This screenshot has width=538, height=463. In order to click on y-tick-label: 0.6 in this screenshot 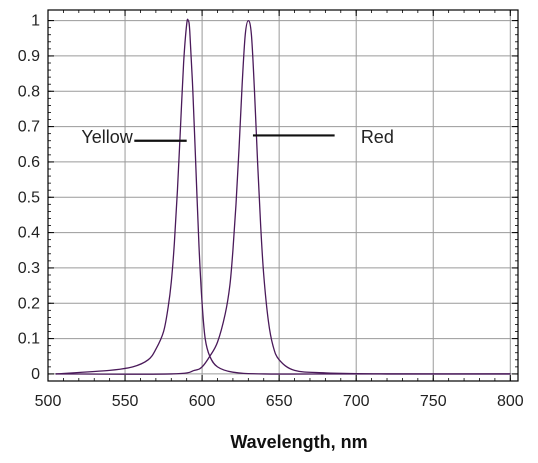, I will do `click(29, 162)`.